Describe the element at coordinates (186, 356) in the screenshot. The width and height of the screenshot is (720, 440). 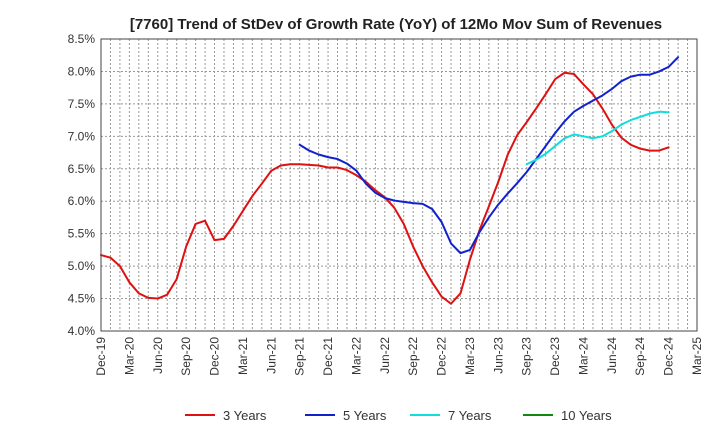
I see `x-tick-label: Sep-20` at that location.